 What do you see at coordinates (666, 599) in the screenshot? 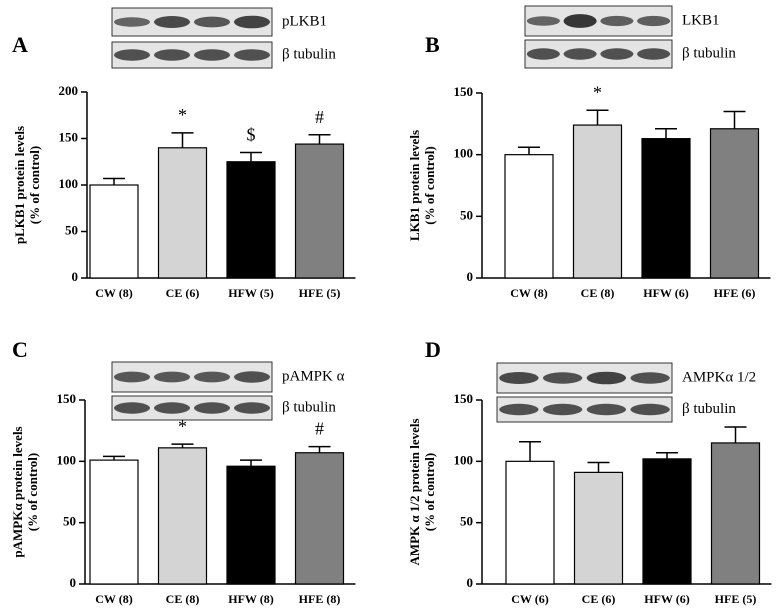
I see `x-tick-label: HFW (6)` at bounding box center [666, 599].